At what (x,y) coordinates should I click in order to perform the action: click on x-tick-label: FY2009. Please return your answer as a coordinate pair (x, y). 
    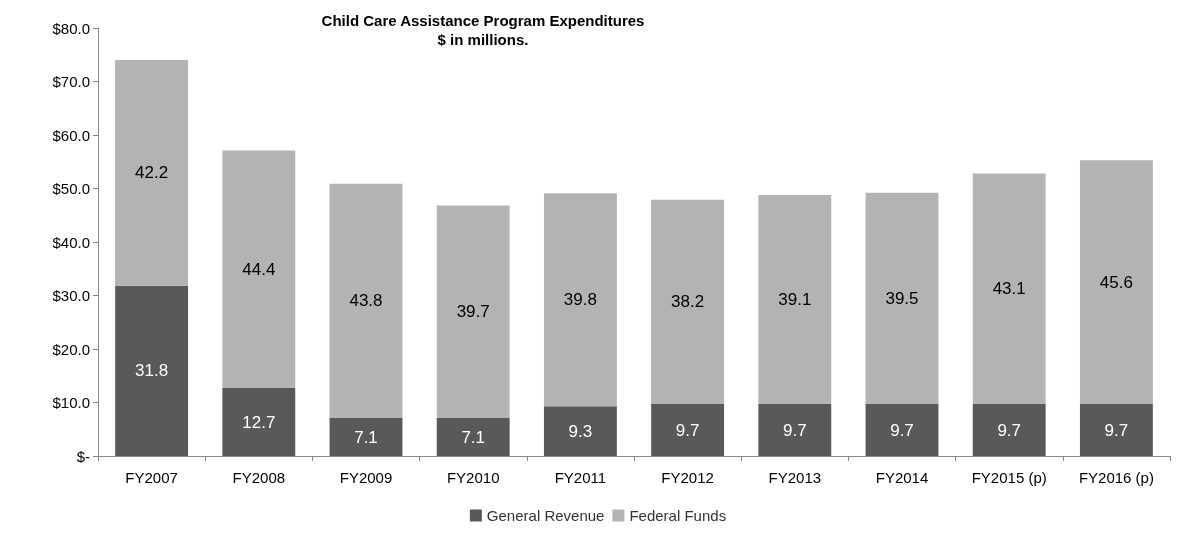
    Looking at the image, I should click on (366, 477).